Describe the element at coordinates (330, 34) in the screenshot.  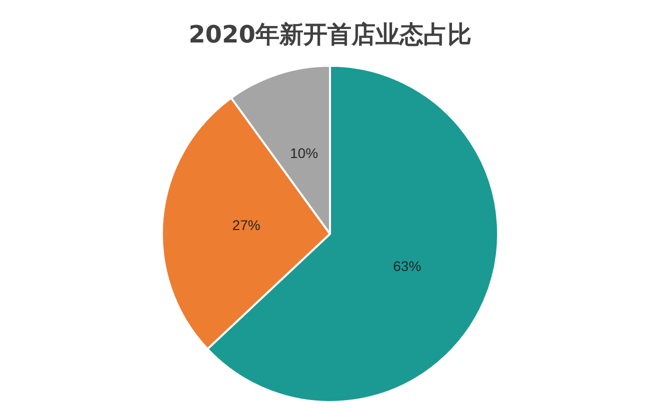
I see `chart-title: 2020年新开首店业态占比` at that location.